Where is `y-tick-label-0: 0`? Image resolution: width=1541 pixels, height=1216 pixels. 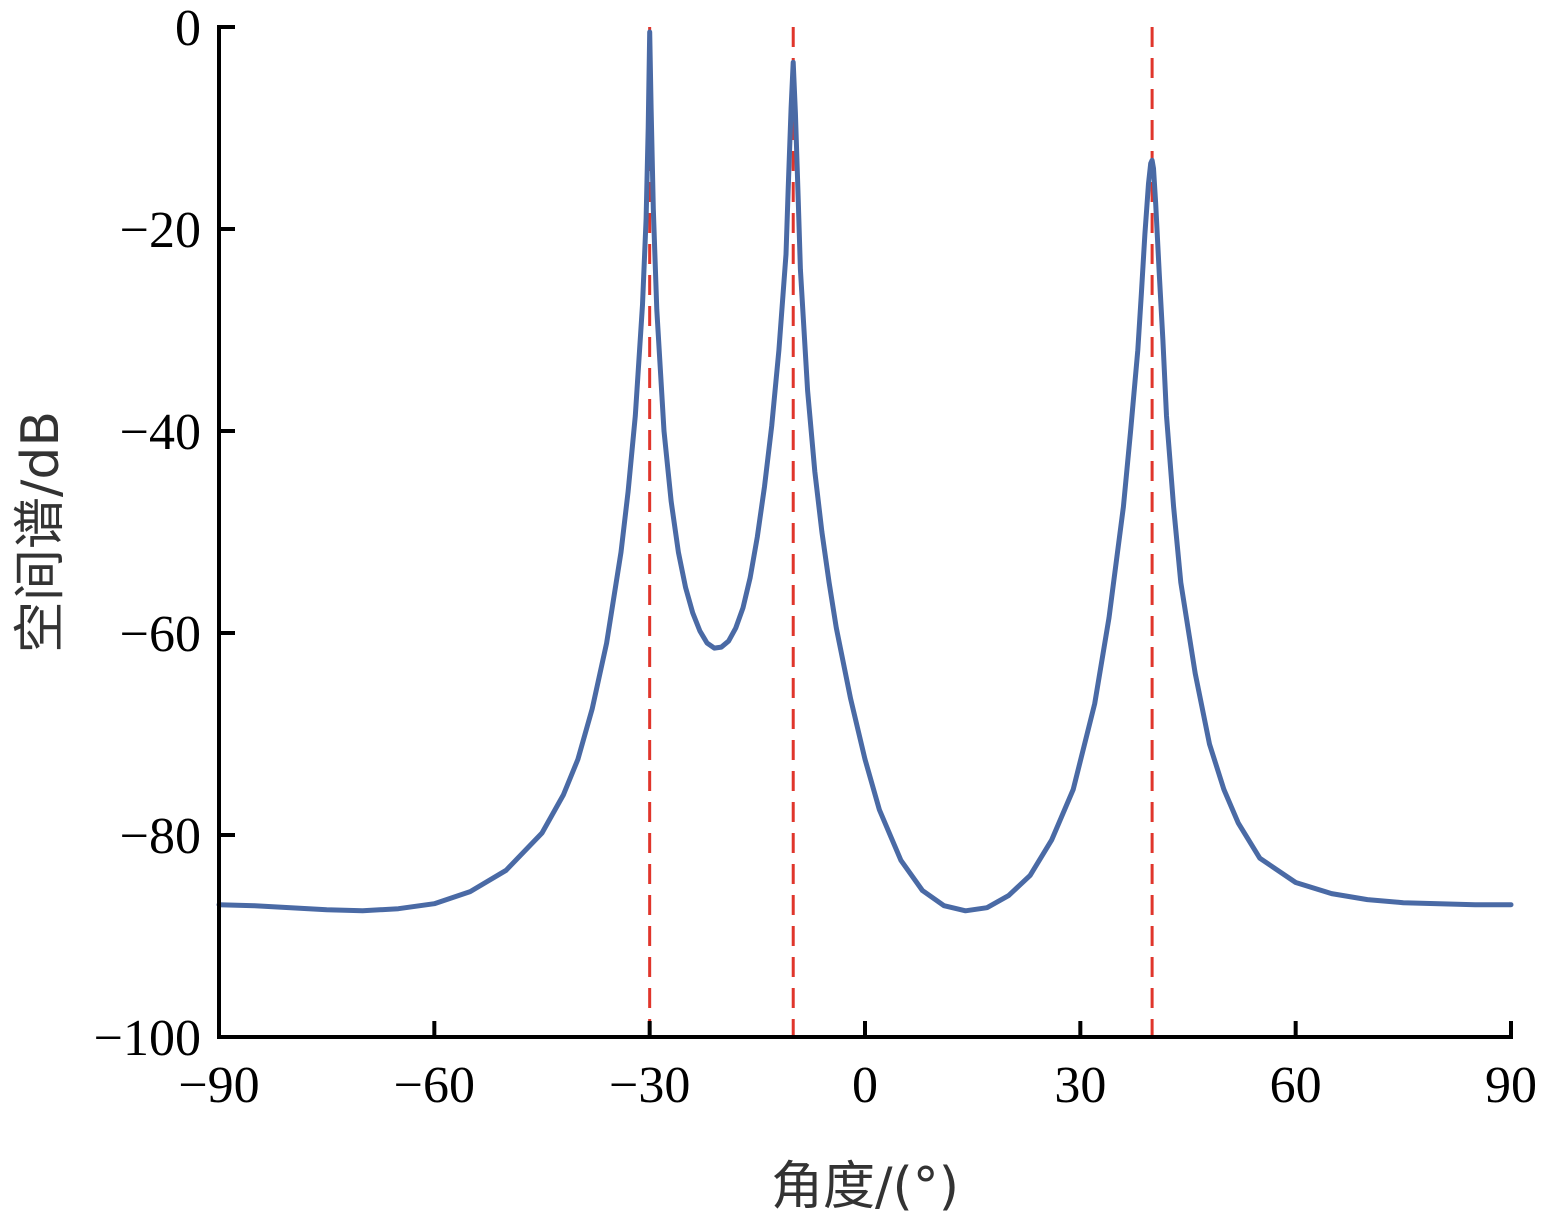 y-tick-label-0: 0 is located at coordinates (188, 28).